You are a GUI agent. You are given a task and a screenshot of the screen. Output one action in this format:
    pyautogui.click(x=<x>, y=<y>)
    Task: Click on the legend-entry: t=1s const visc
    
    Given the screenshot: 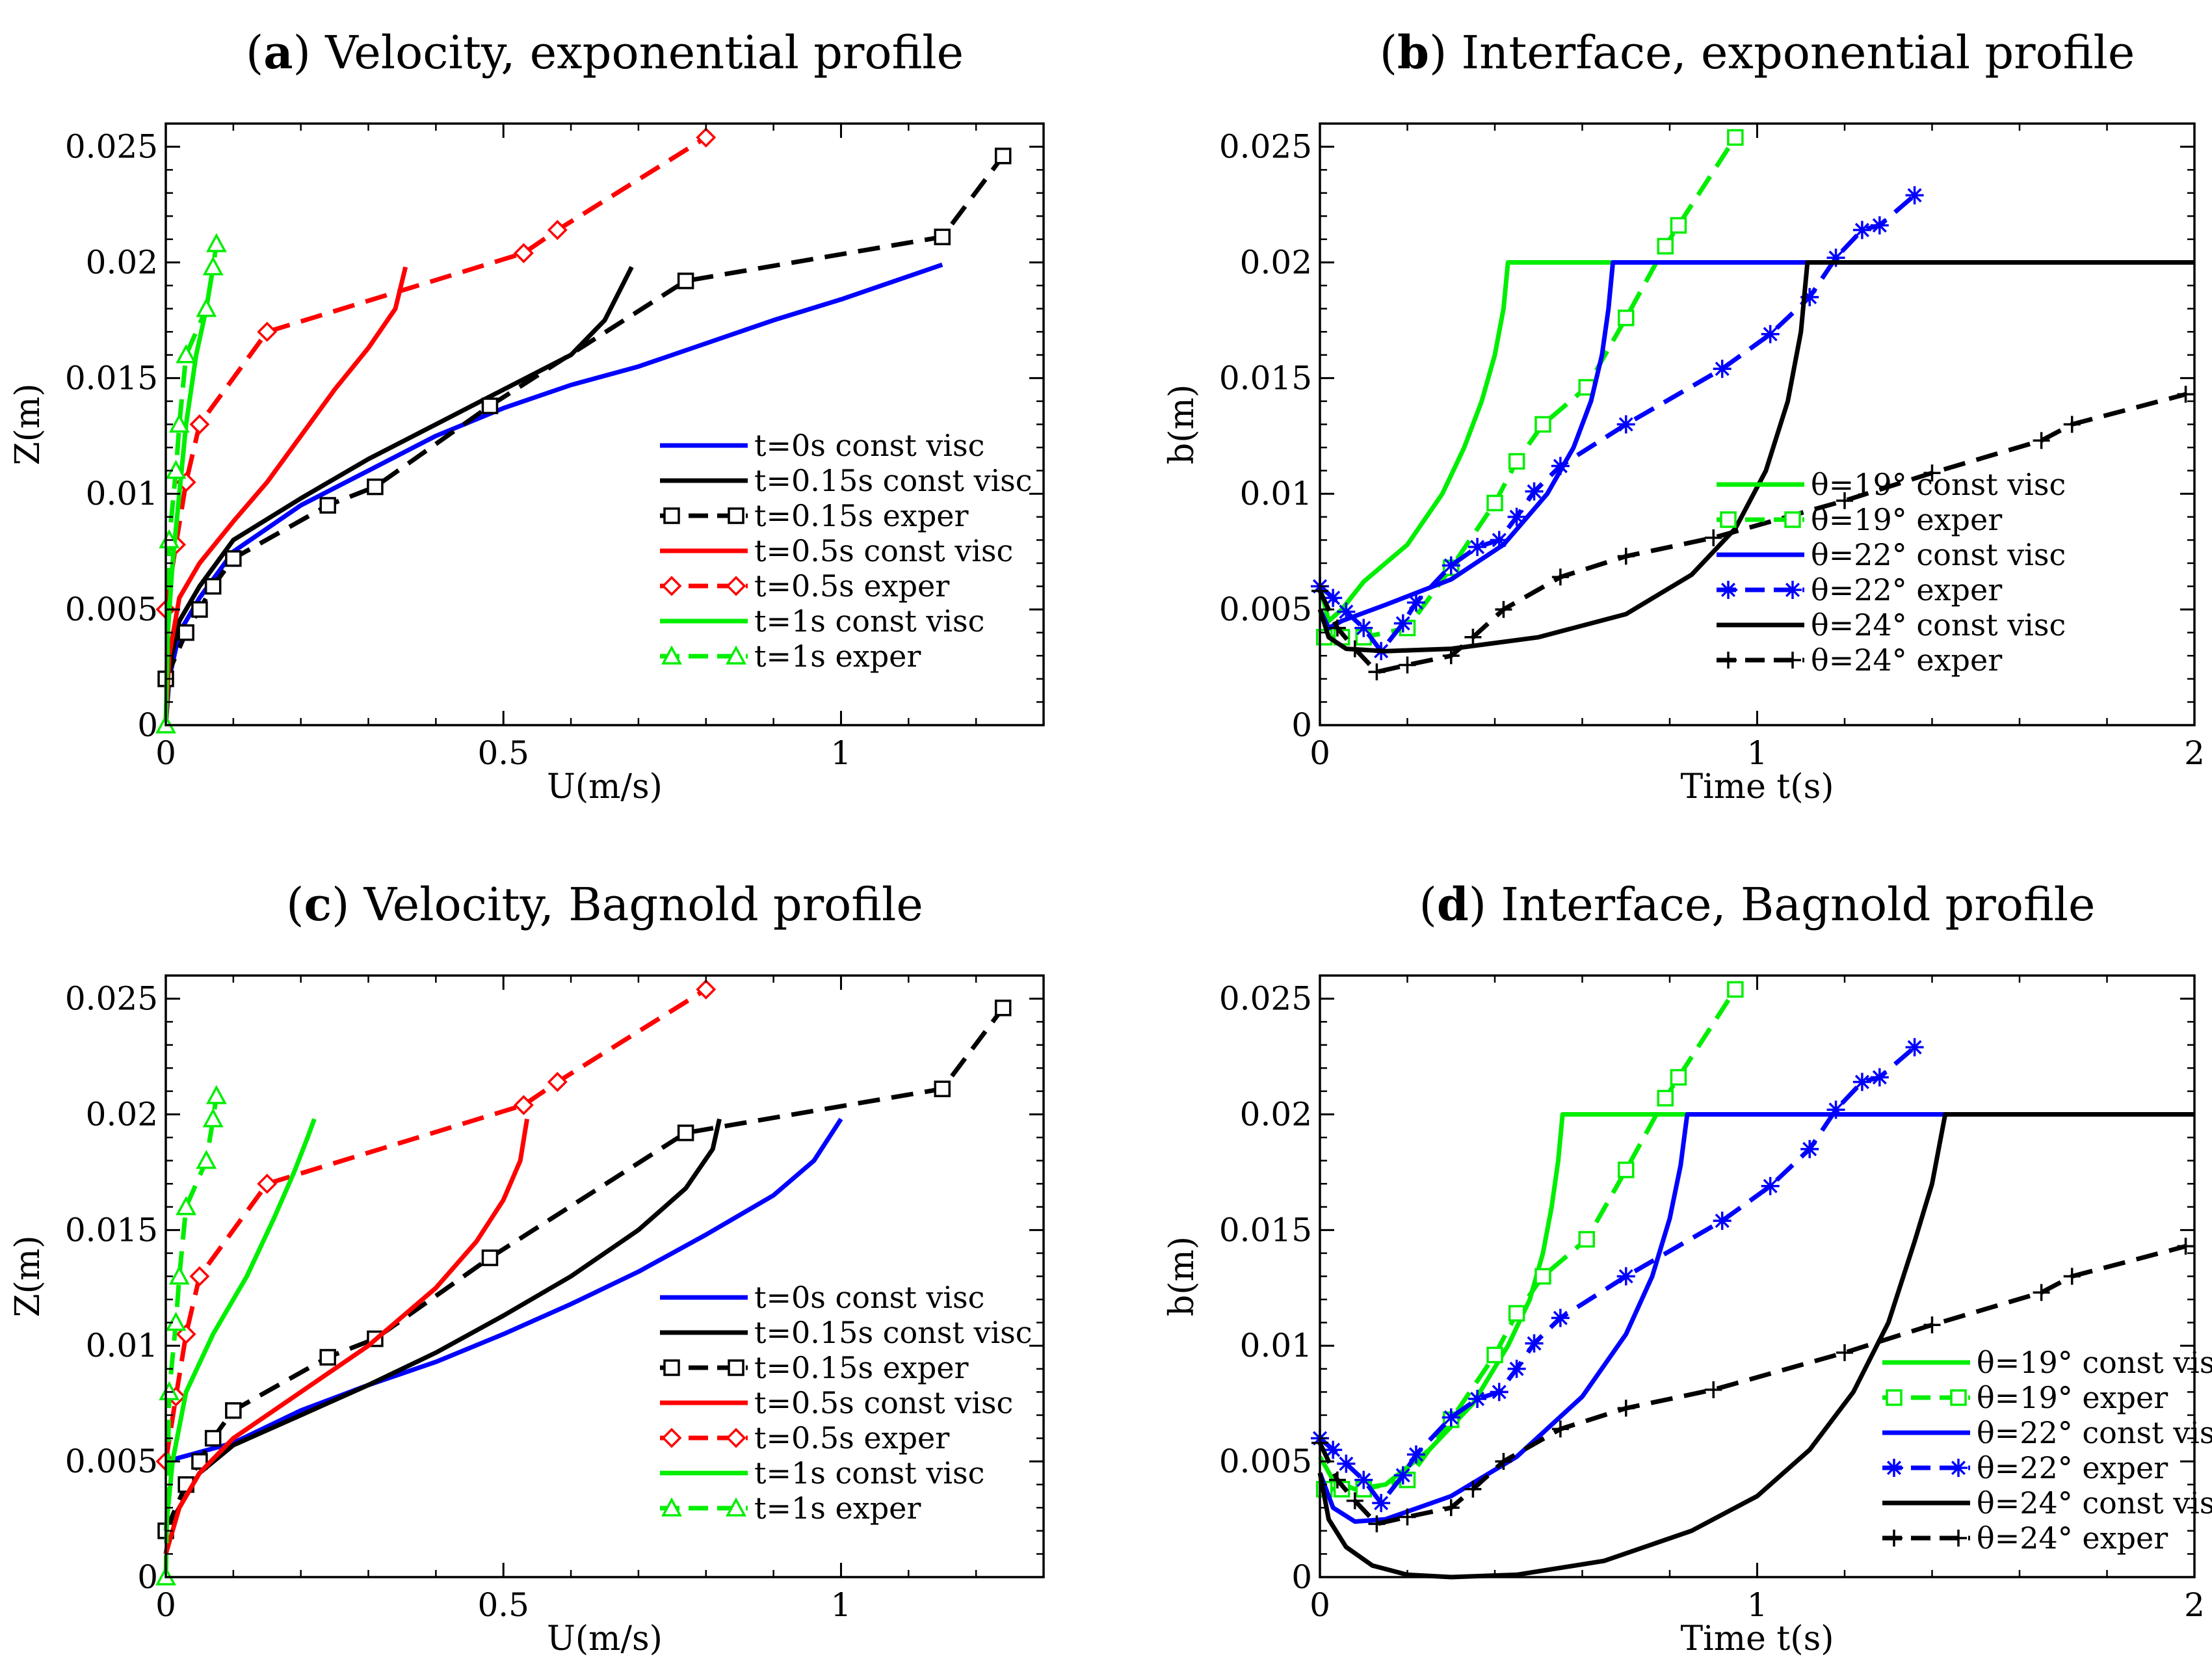 What is the action you would take?
    pyautogui.click(x=822, y=621)
    